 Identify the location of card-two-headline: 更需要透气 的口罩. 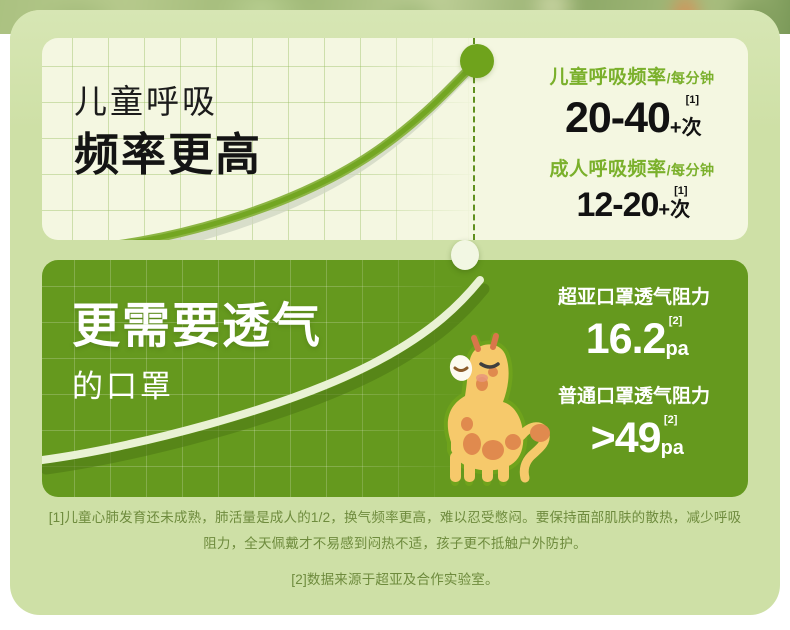
(197, 352).